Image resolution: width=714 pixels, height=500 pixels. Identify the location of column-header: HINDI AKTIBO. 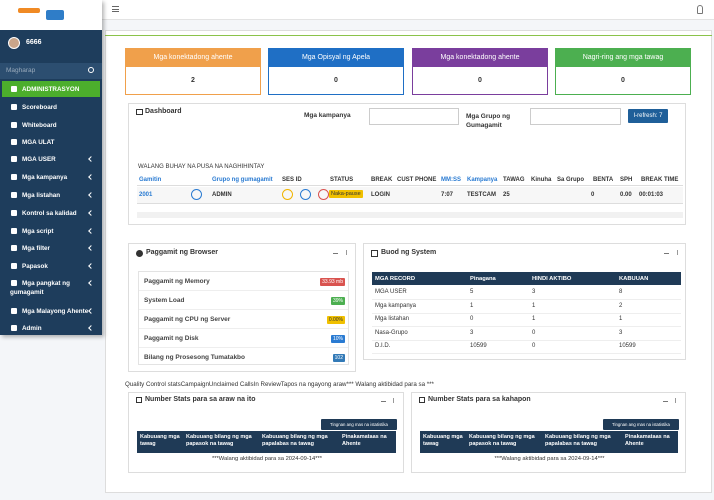
(552, 279).